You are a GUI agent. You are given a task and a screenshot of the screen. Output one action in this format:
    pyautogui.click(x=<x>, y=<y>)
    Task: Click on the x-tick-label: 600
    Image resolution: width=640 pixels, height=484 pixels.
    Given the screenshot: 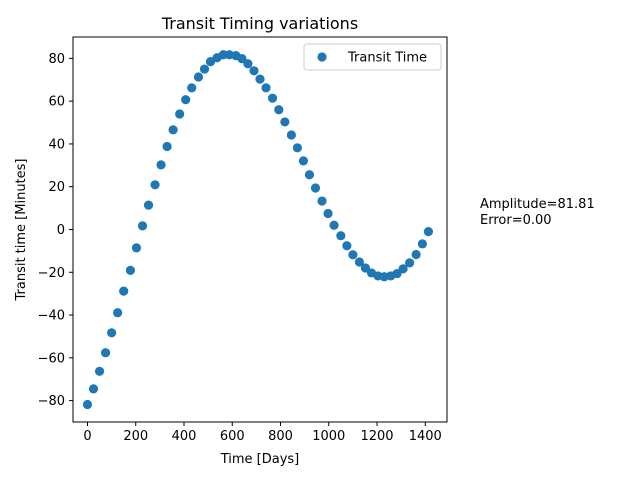 What is the action you would take?
    pyautogui.click(x=232, y=436)
    